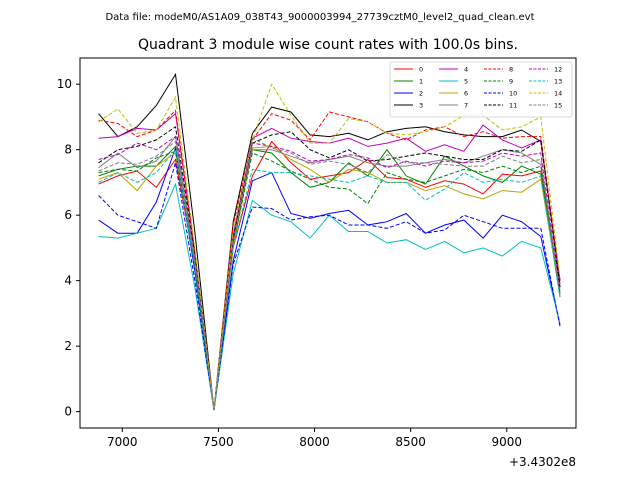 This screenshot has width=640, height=480. Describe the element at coordinates (421, 82) in the screenshot. I see `legend-label-1: 1` at that location.